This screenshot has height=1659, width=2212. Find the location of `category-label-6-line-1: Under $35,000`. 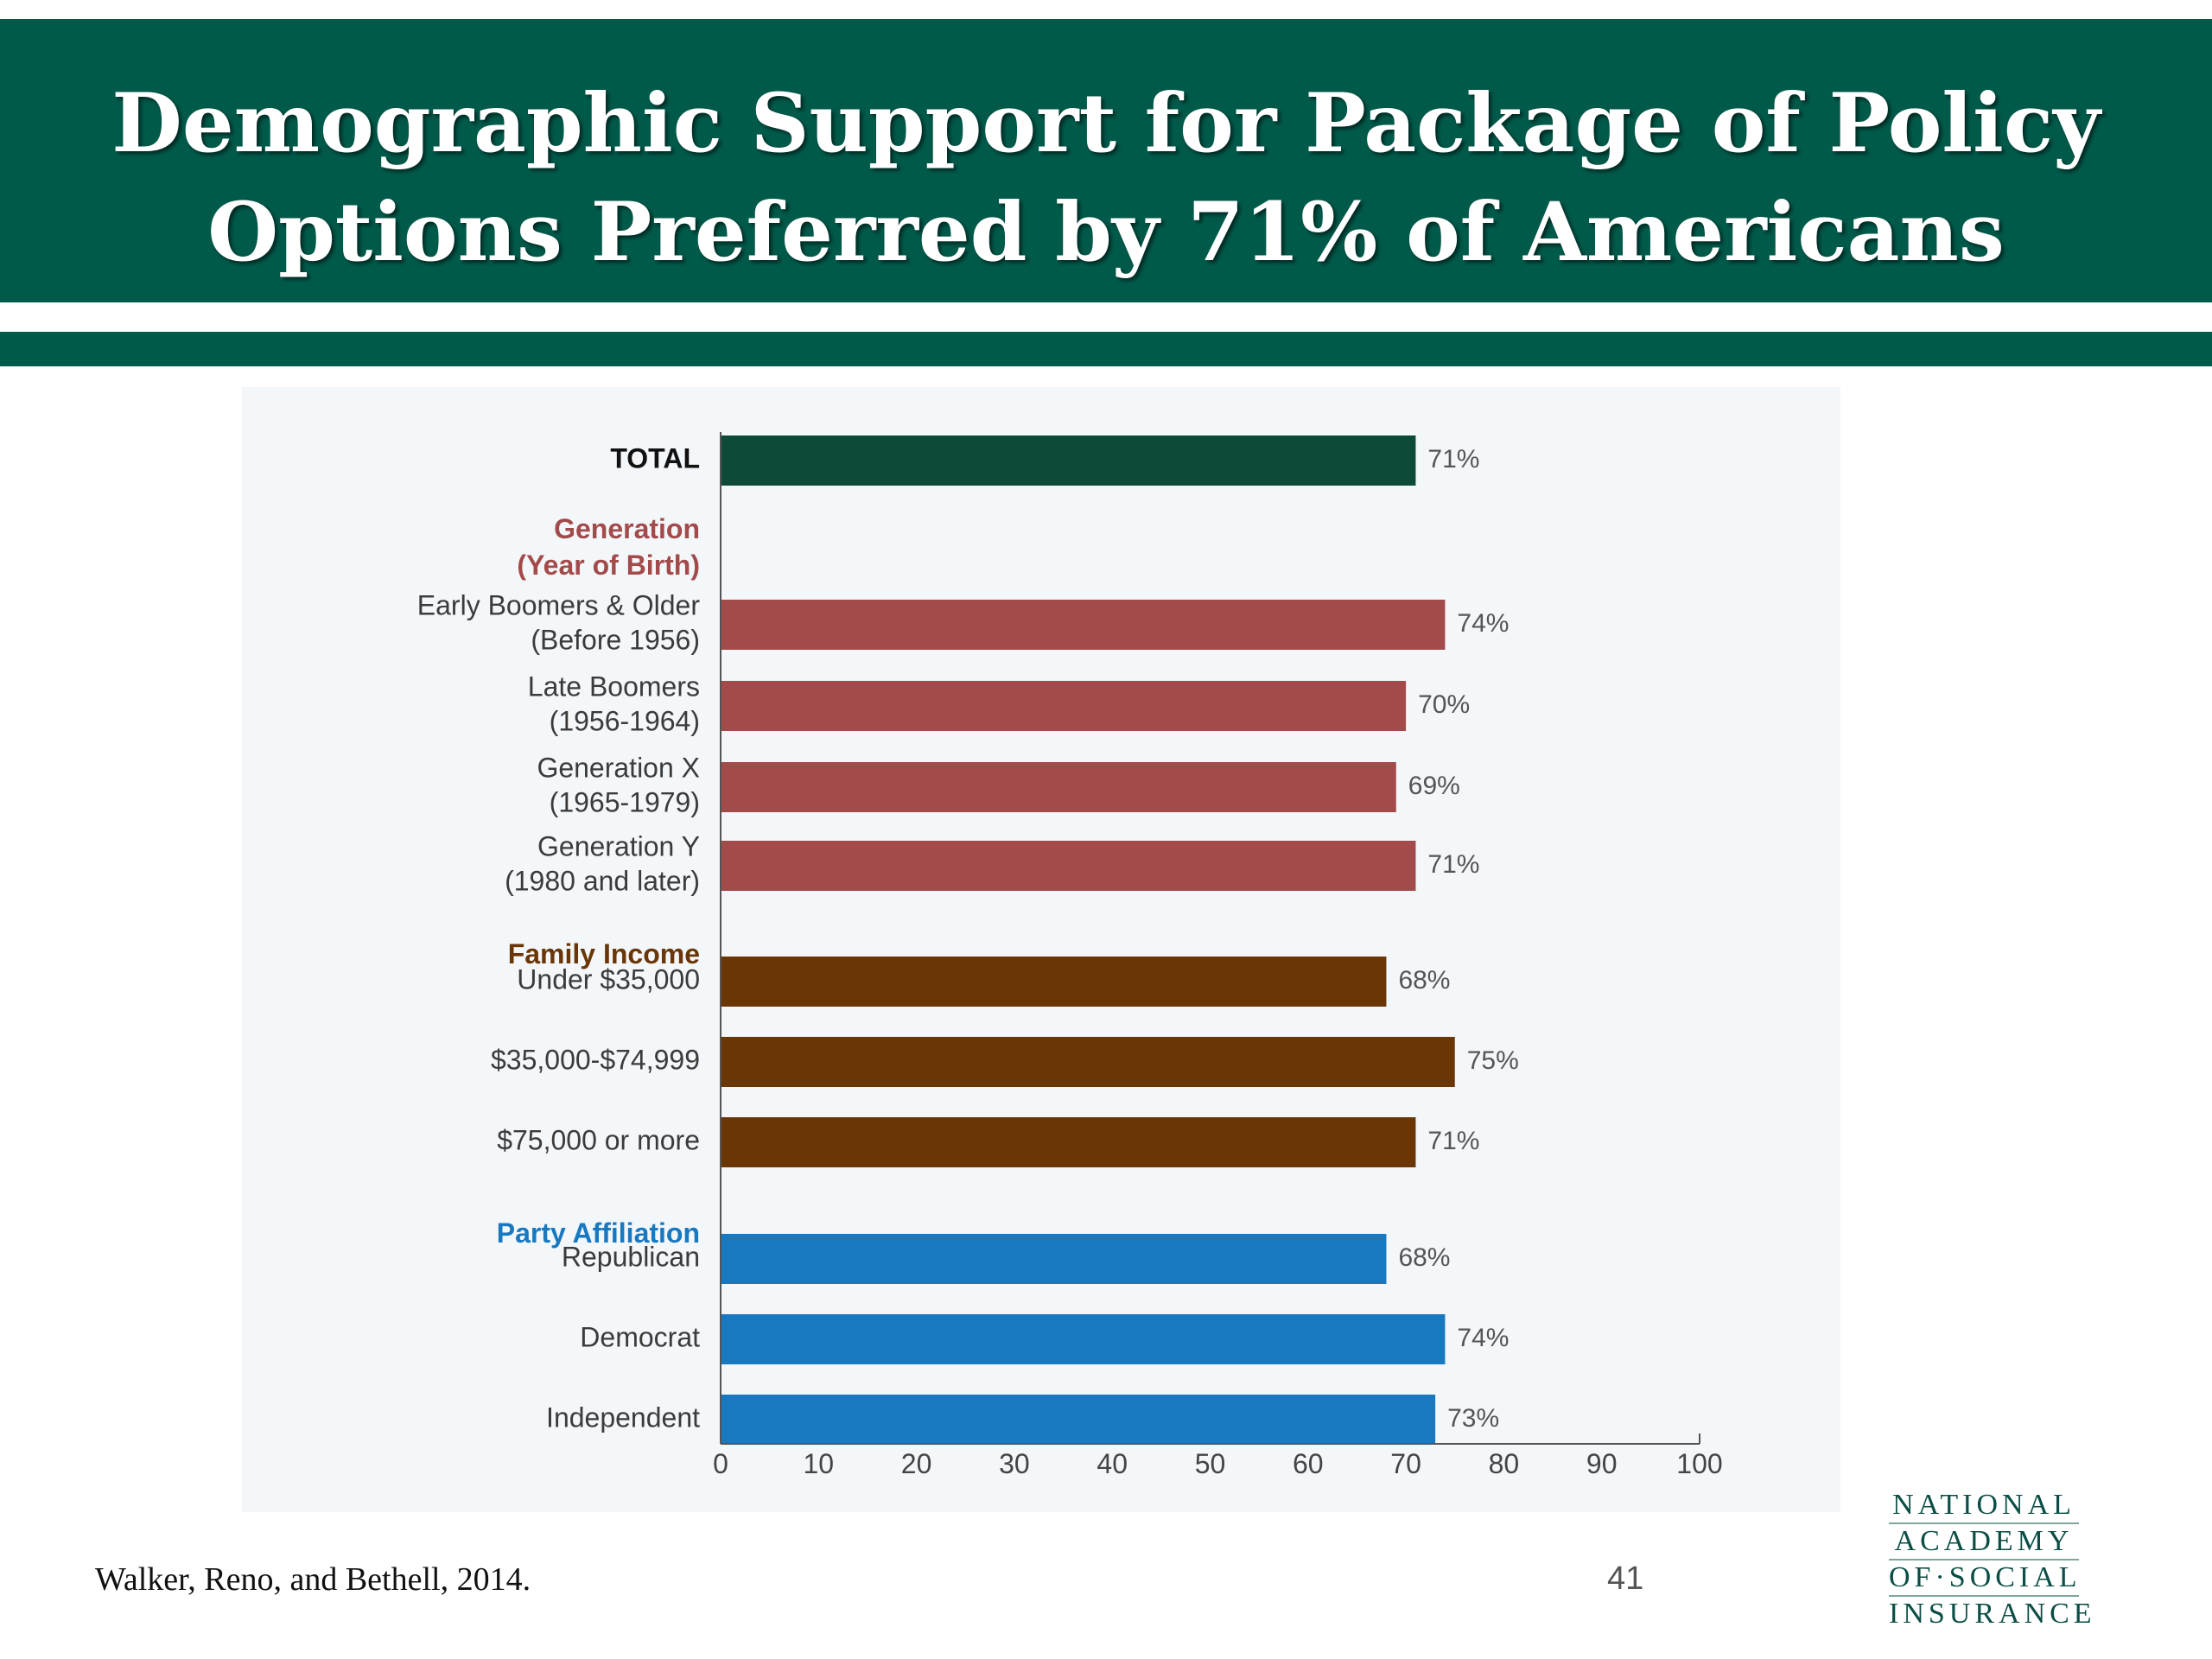

category-label-6-line-1: Under $35,000 is located at coordinates (608, 979).